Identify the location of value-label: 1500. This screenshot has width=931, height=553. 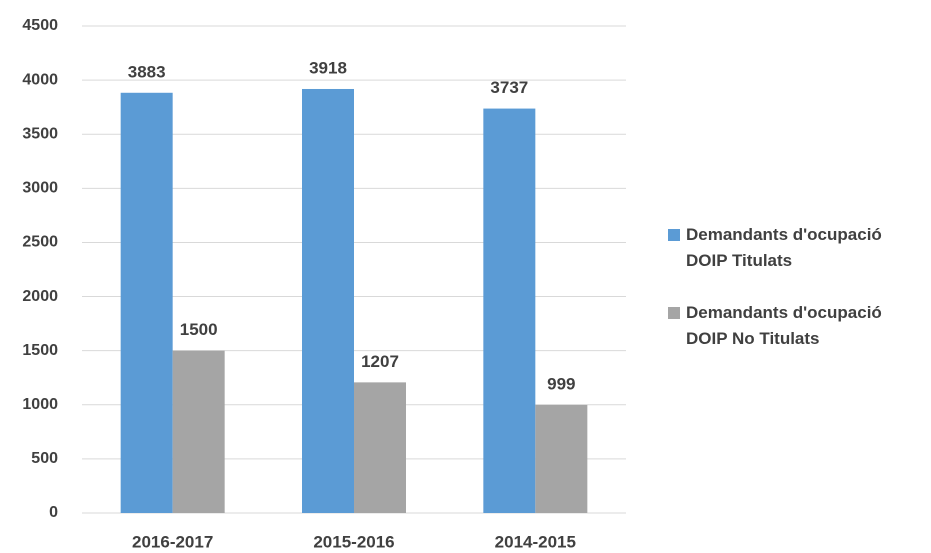
(199, 329).